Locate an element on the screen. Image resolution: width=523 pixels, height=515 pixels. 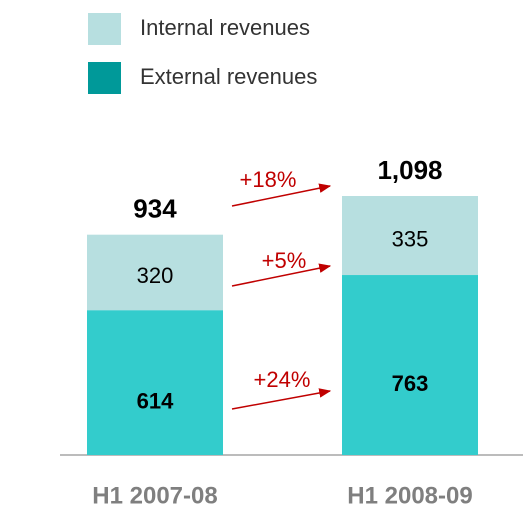
legend-label: External revenues is located at coordinates (228, 76).